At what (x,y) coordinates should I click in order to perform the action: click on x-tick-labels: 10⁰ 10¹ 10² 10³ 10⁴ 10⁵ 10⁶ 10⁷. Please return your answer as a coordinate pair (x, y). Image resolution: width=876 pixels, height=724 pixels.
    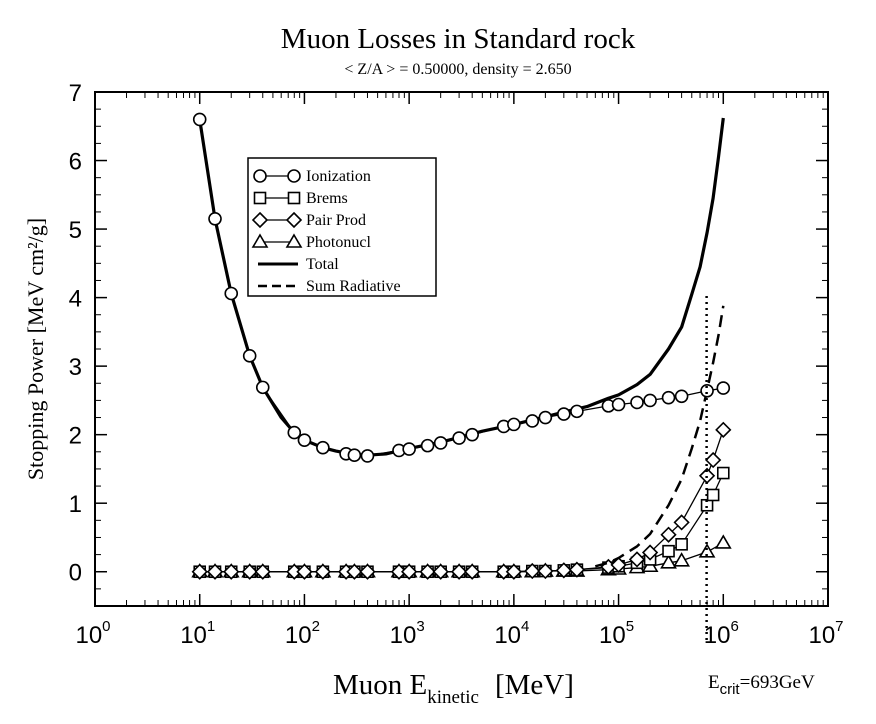
    Looking at the image, I should click on (459, 633).